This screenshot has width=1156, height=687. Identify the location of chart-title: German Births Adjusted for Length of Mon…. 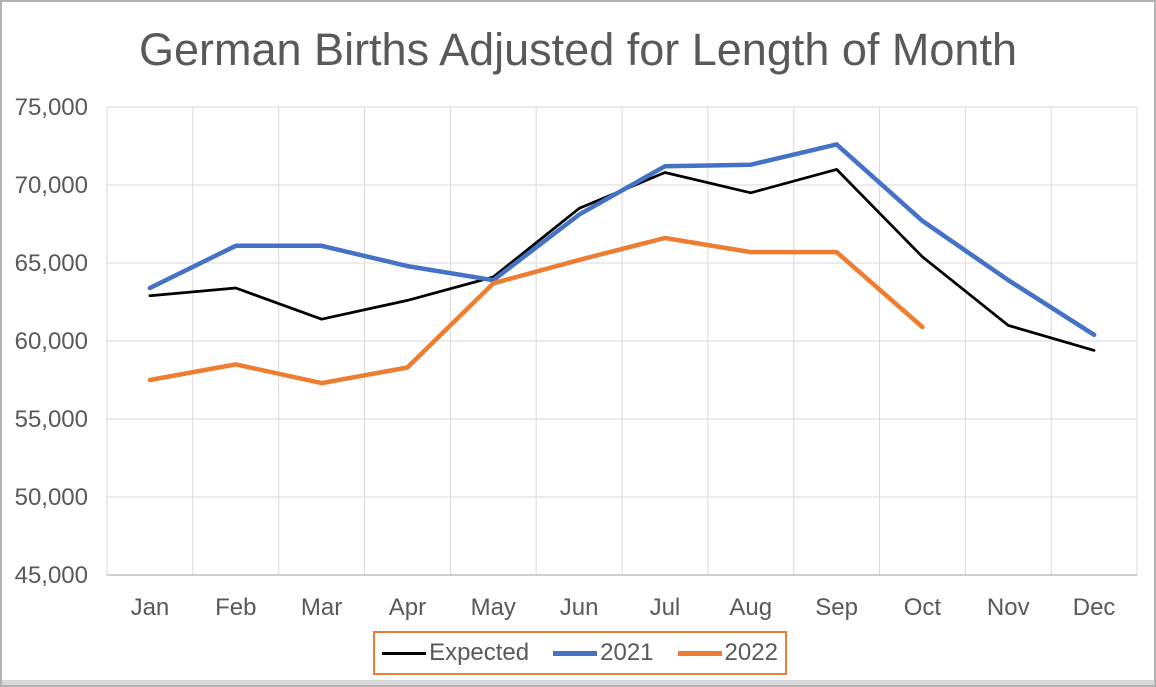
(578, 49).